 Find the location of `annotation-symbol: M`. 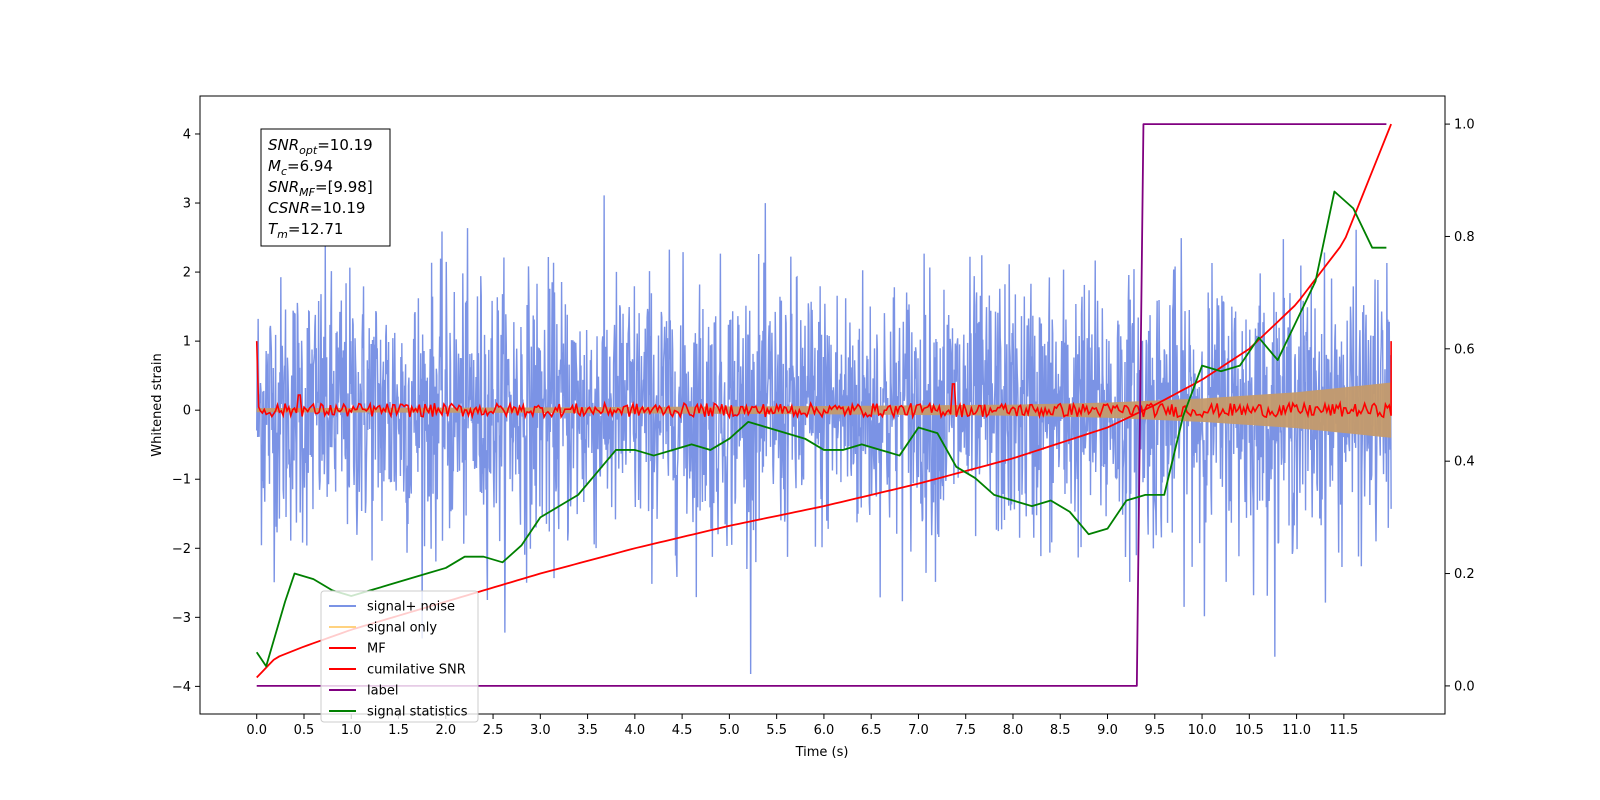

annotation-symbol: M is located at coordinates (274, 166).